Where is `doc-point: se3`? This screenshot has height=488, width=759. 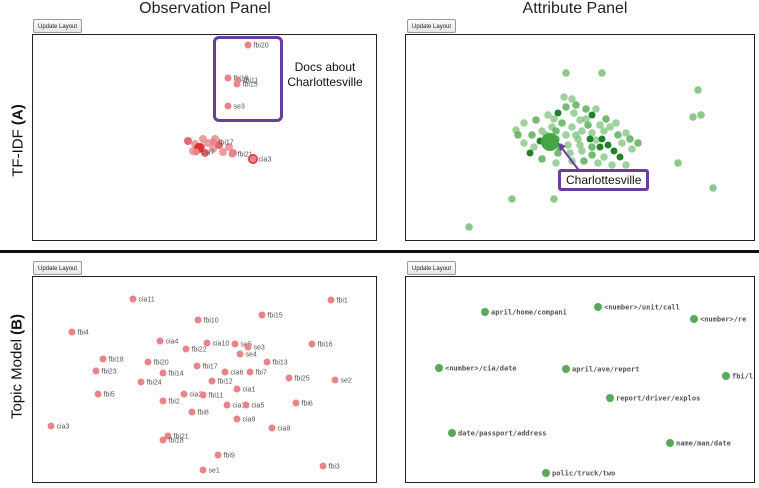 doc-point: se3 is located at coordinates (234, 106).